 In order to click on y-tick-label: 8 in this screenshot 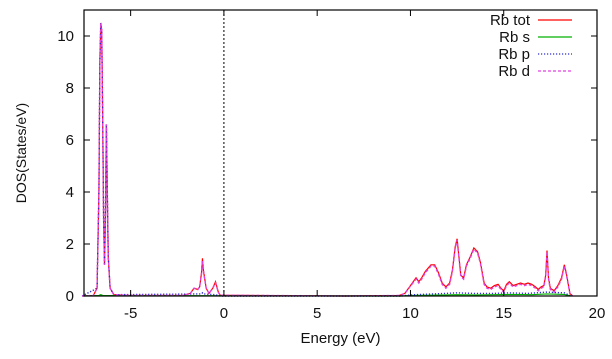, I will do `click(70, 88)`.